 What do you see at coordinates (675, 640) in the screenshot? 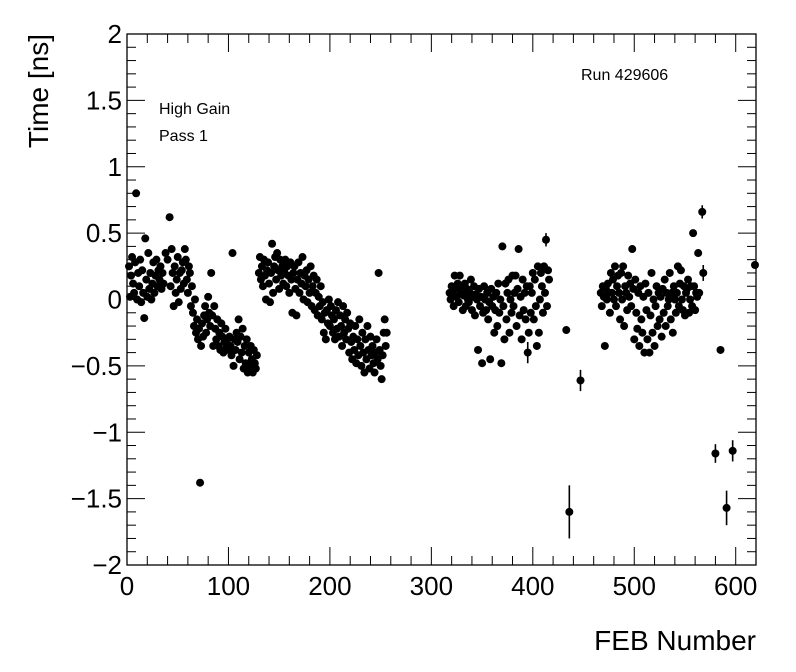
I see `x-axis-title: FEB Number` at bounding box center [675, 640].